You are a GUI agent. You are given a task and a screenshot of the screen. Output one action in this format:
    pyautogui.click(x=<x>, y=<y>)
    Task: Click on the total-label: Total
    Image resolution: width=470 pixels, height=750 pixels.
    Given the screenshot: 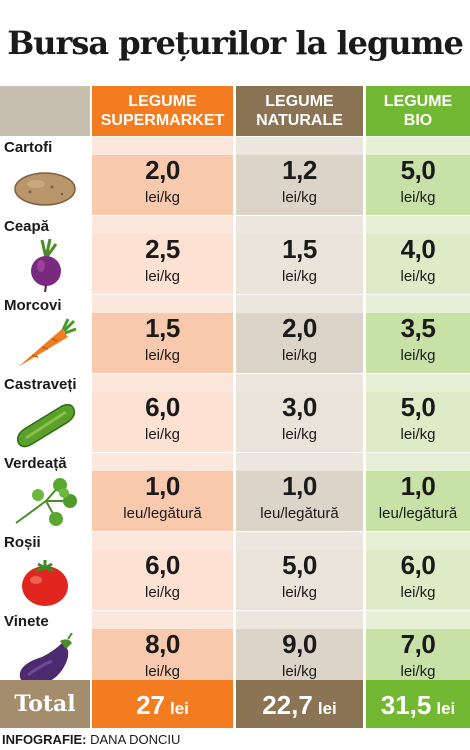 What is the action you would take?
    pyautogui.click(x=45, y=704)
    